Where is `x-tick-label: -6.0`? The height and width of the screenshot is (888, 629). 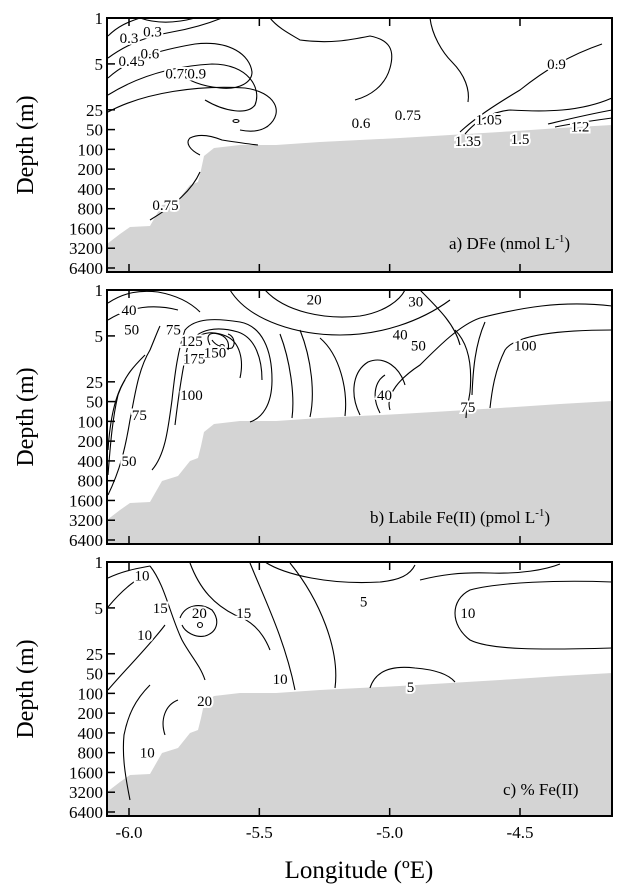 x-tick-label: -6.0 is located at coordinates (129, 832).